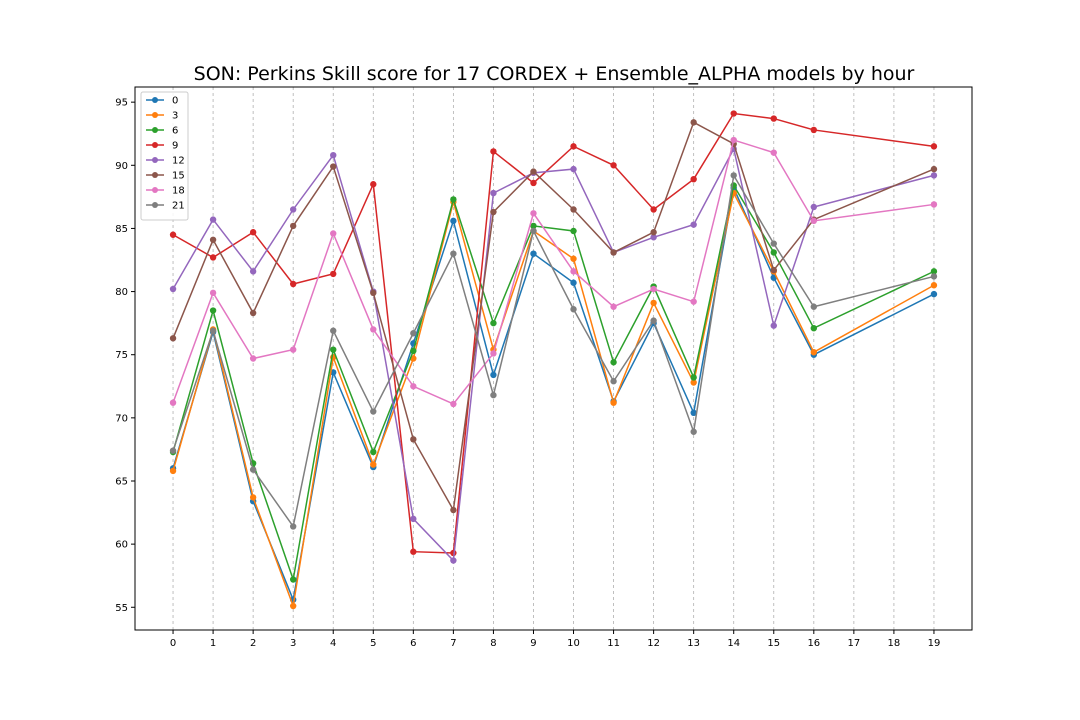 The width and height of the screenshot is (1080, 720). What do you see at coordinates (573, 643) in the screenshot?
I see `x-tick-label: 10` at bounding box center [573, 643].